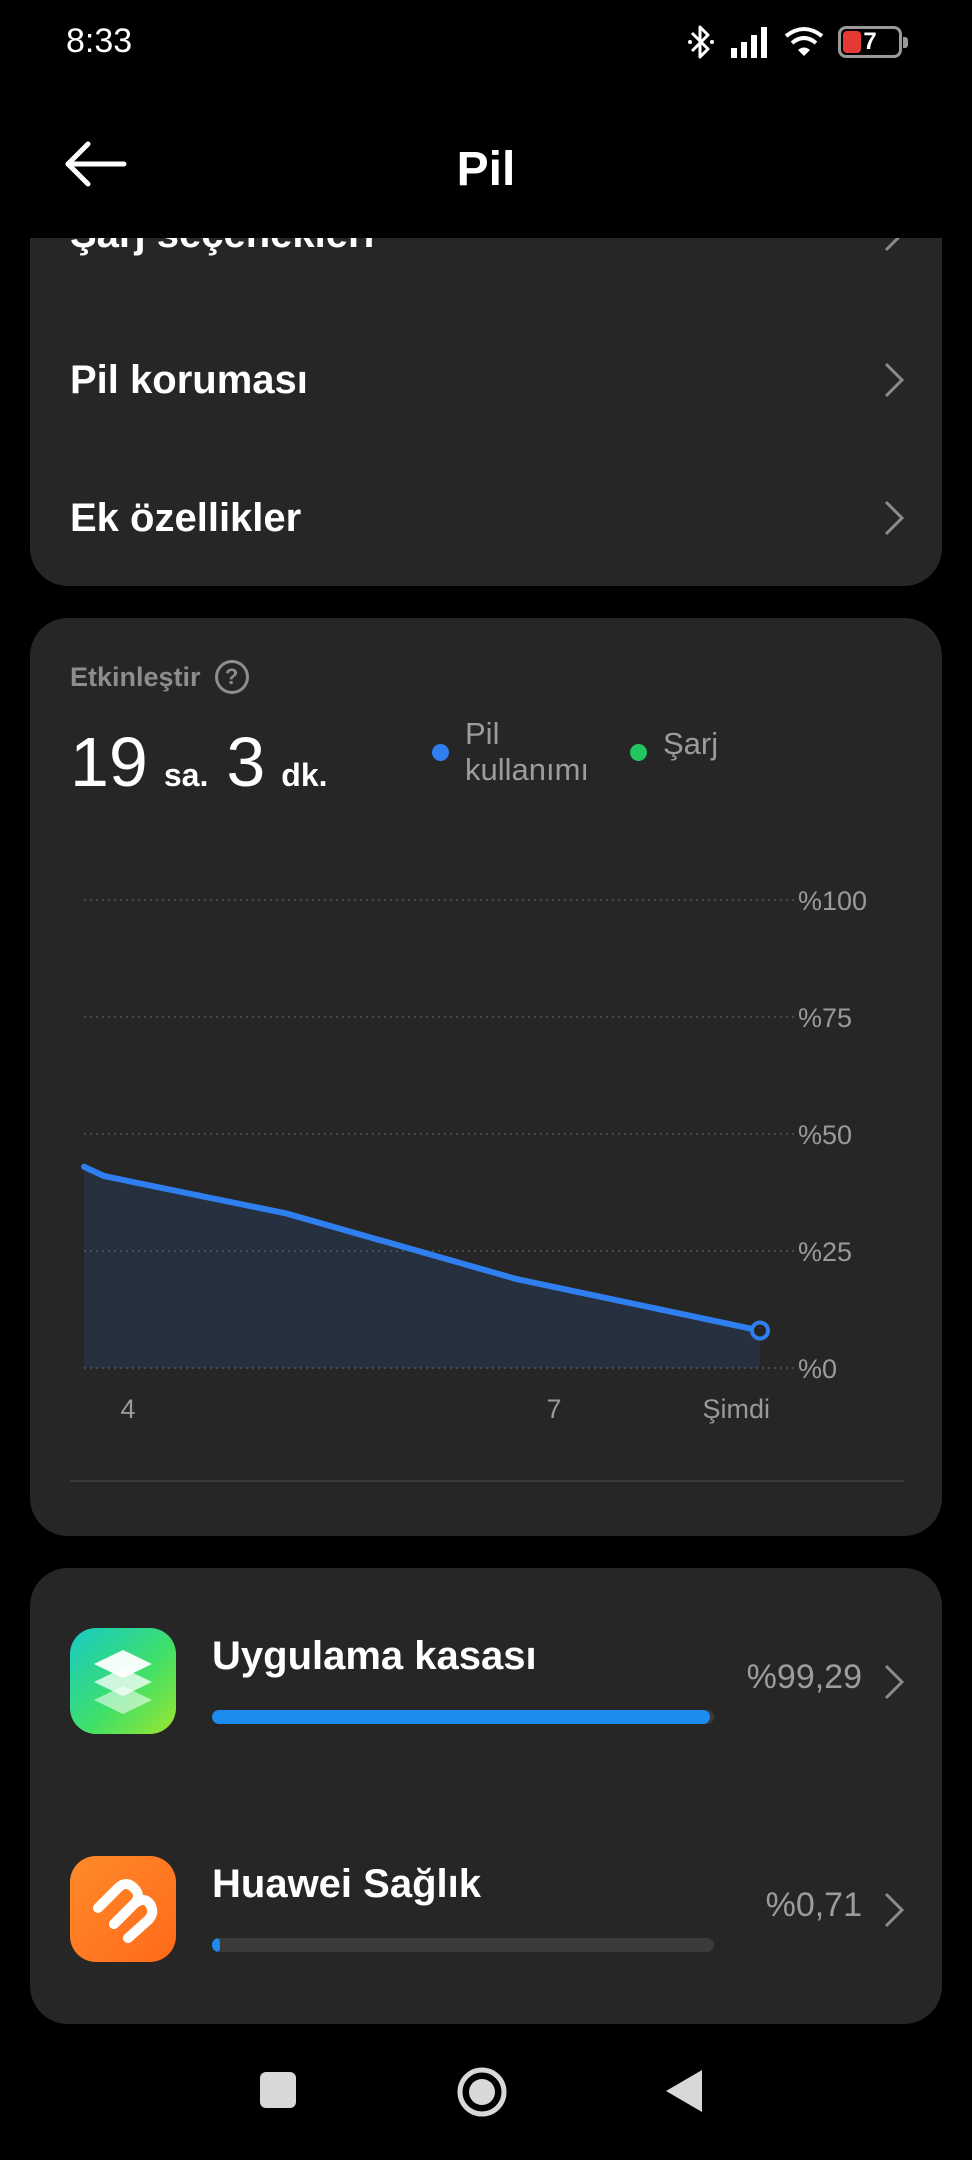 Image resolution: width=972 pixels, height=2160 pixels. What do you see at coordinates (825, 1252) in the screenshot?
I see `y-tick-label: %25` at bounding box center [825, 1252].